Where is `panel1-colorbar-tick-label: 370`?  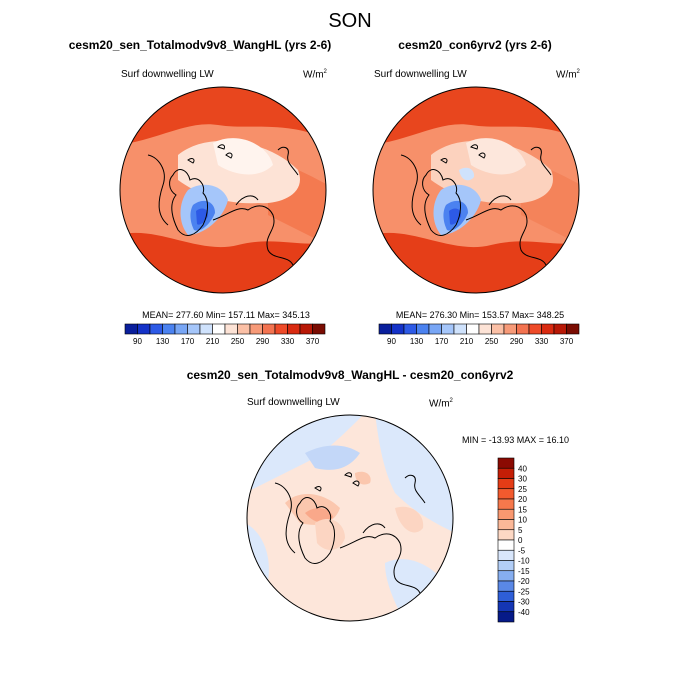
panel1-colorbar-tick-label: 370 is located at coordinates (313, 341).